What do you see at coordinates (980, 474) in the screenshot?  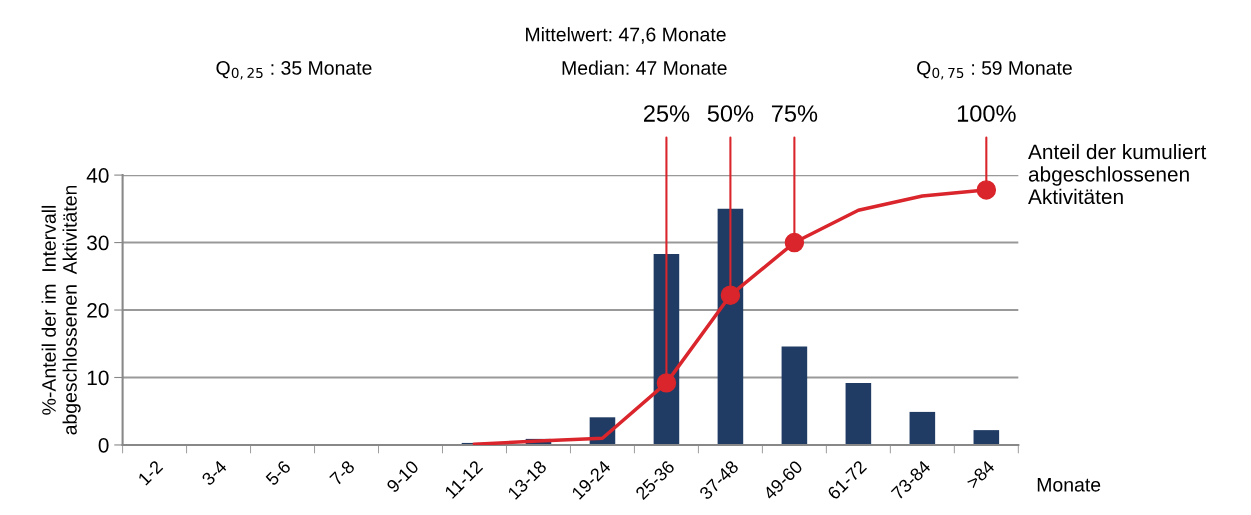 I see `x-tick-label: >84` at bounding box center [980, 474].